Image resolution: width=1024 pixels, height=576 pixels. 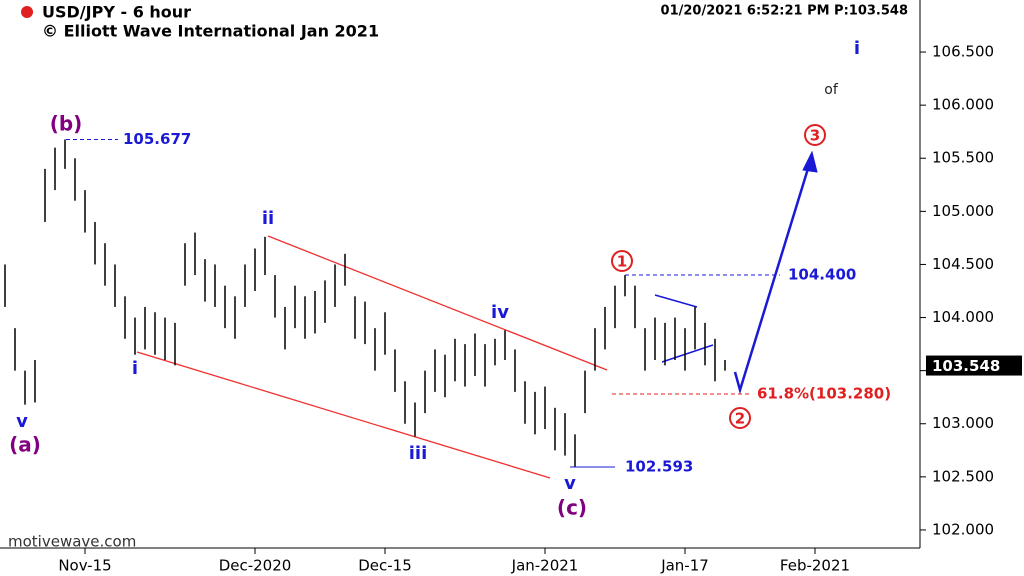 I want to click on y-tick-label: 105.000, so click(x=963, y=211).